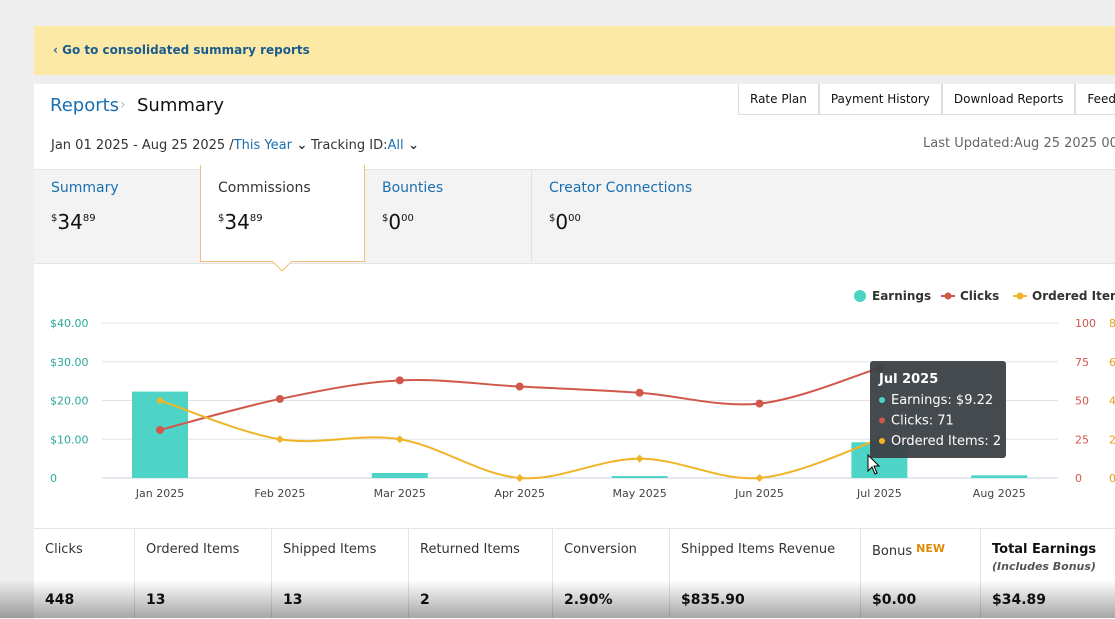 This screenshot has width=1115, height=619. I want to click on x-tick-label: Feb 2025, so click(279, 493).